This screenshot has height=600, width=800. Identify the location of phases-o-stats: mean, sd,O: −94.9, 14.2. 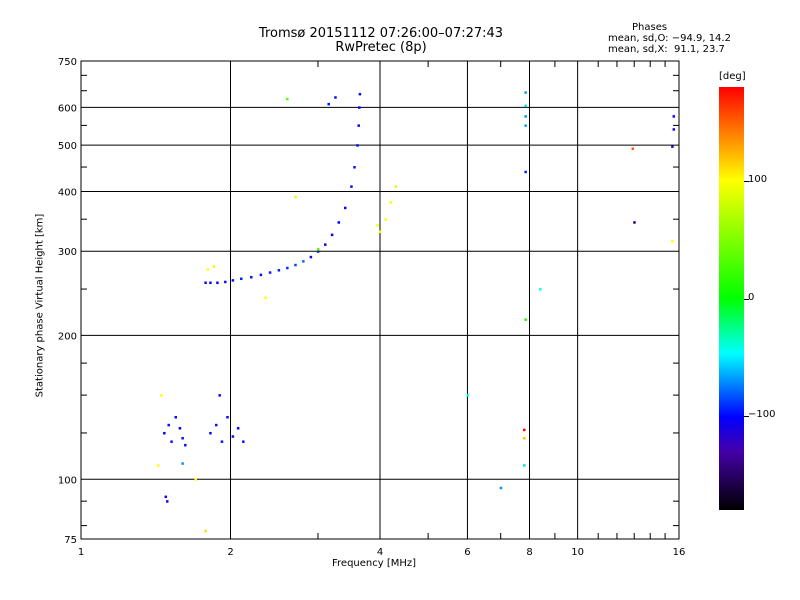
(669, 38).